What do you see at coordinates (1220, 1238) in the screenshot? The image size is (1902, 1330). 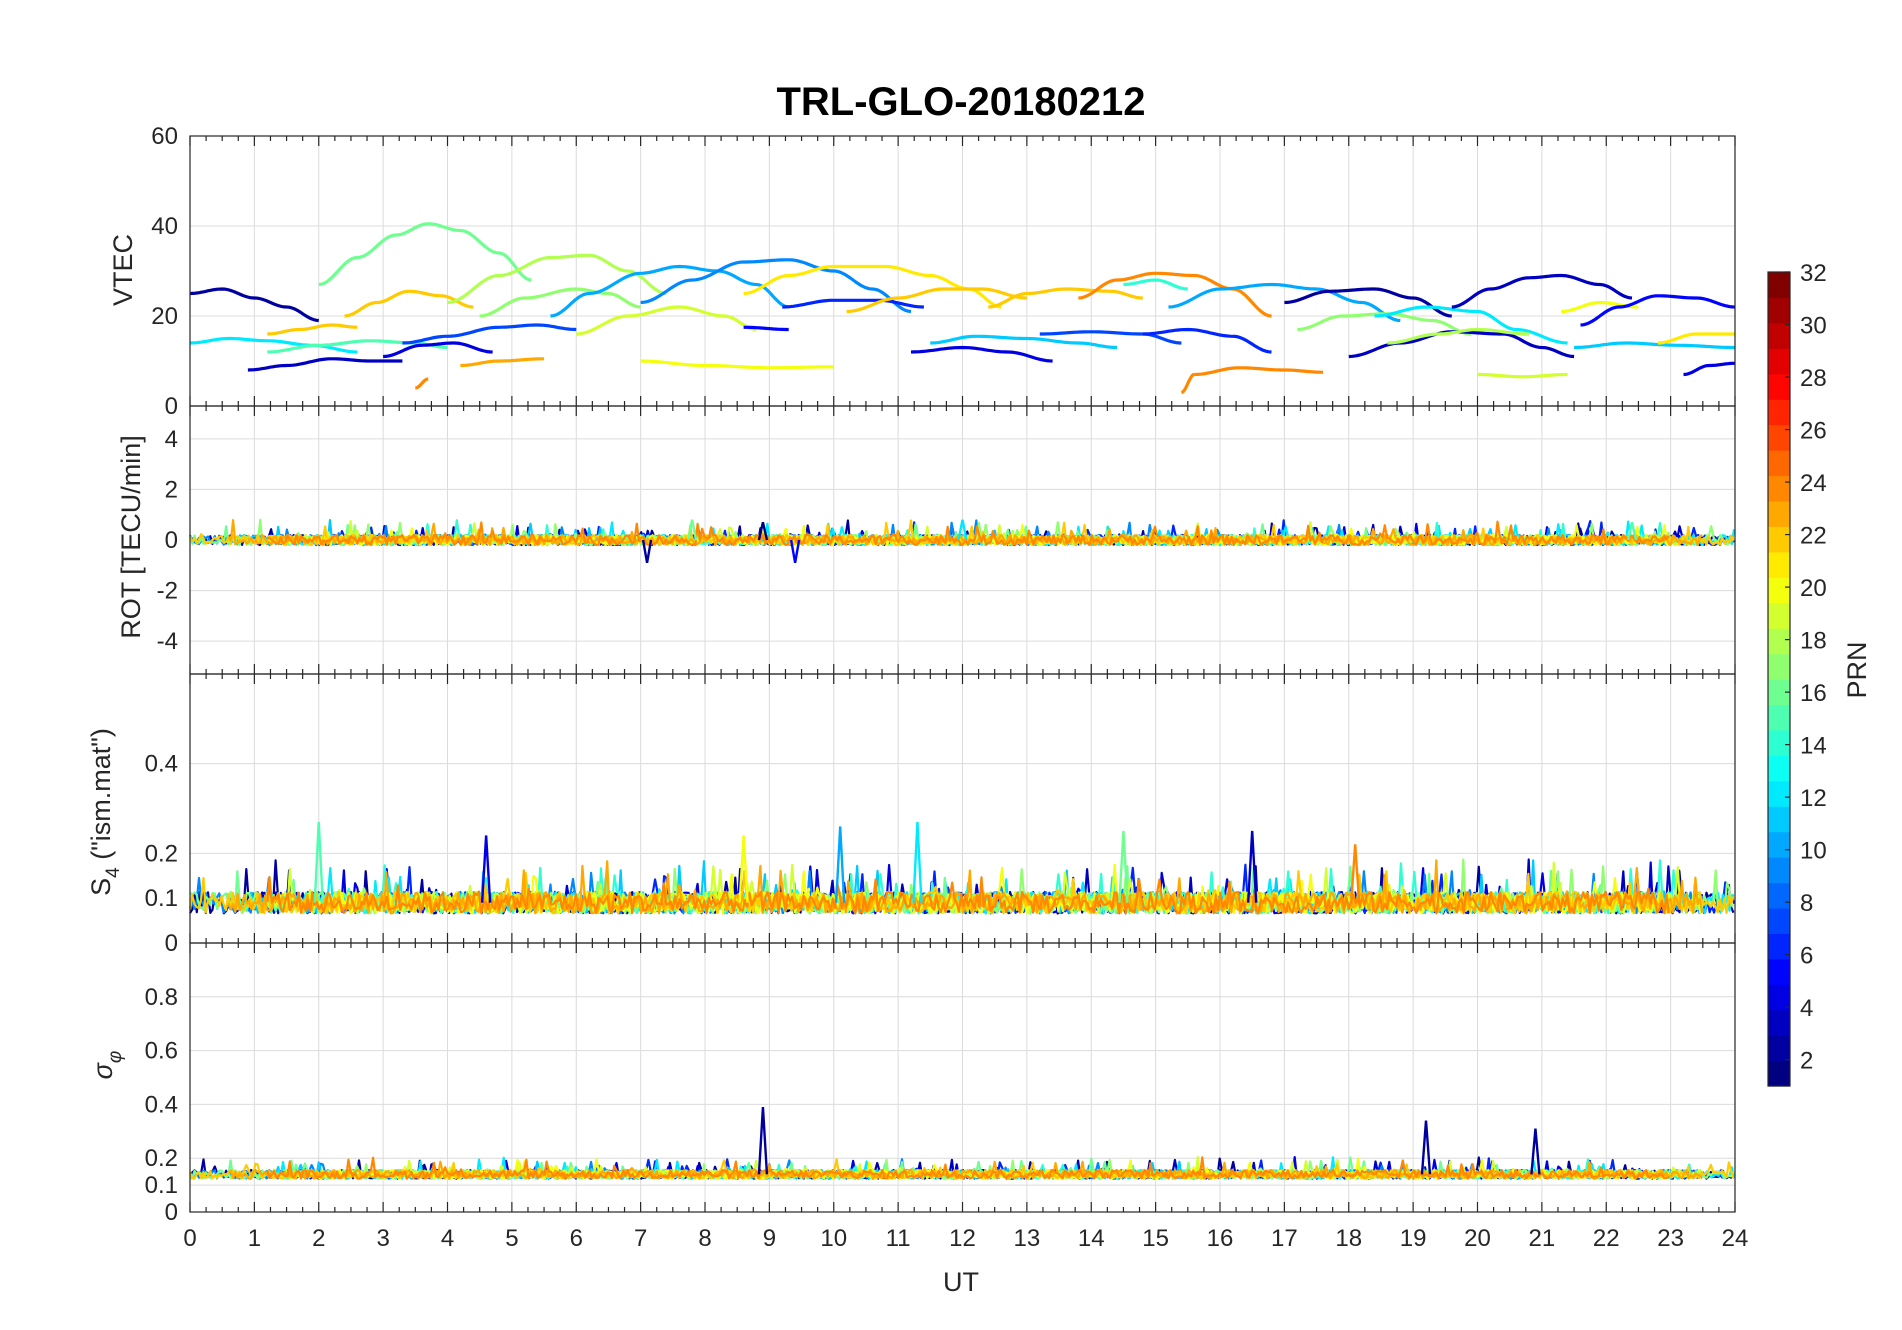 I see `x-tick-label: 16` at bounding box center [1220, 1238].